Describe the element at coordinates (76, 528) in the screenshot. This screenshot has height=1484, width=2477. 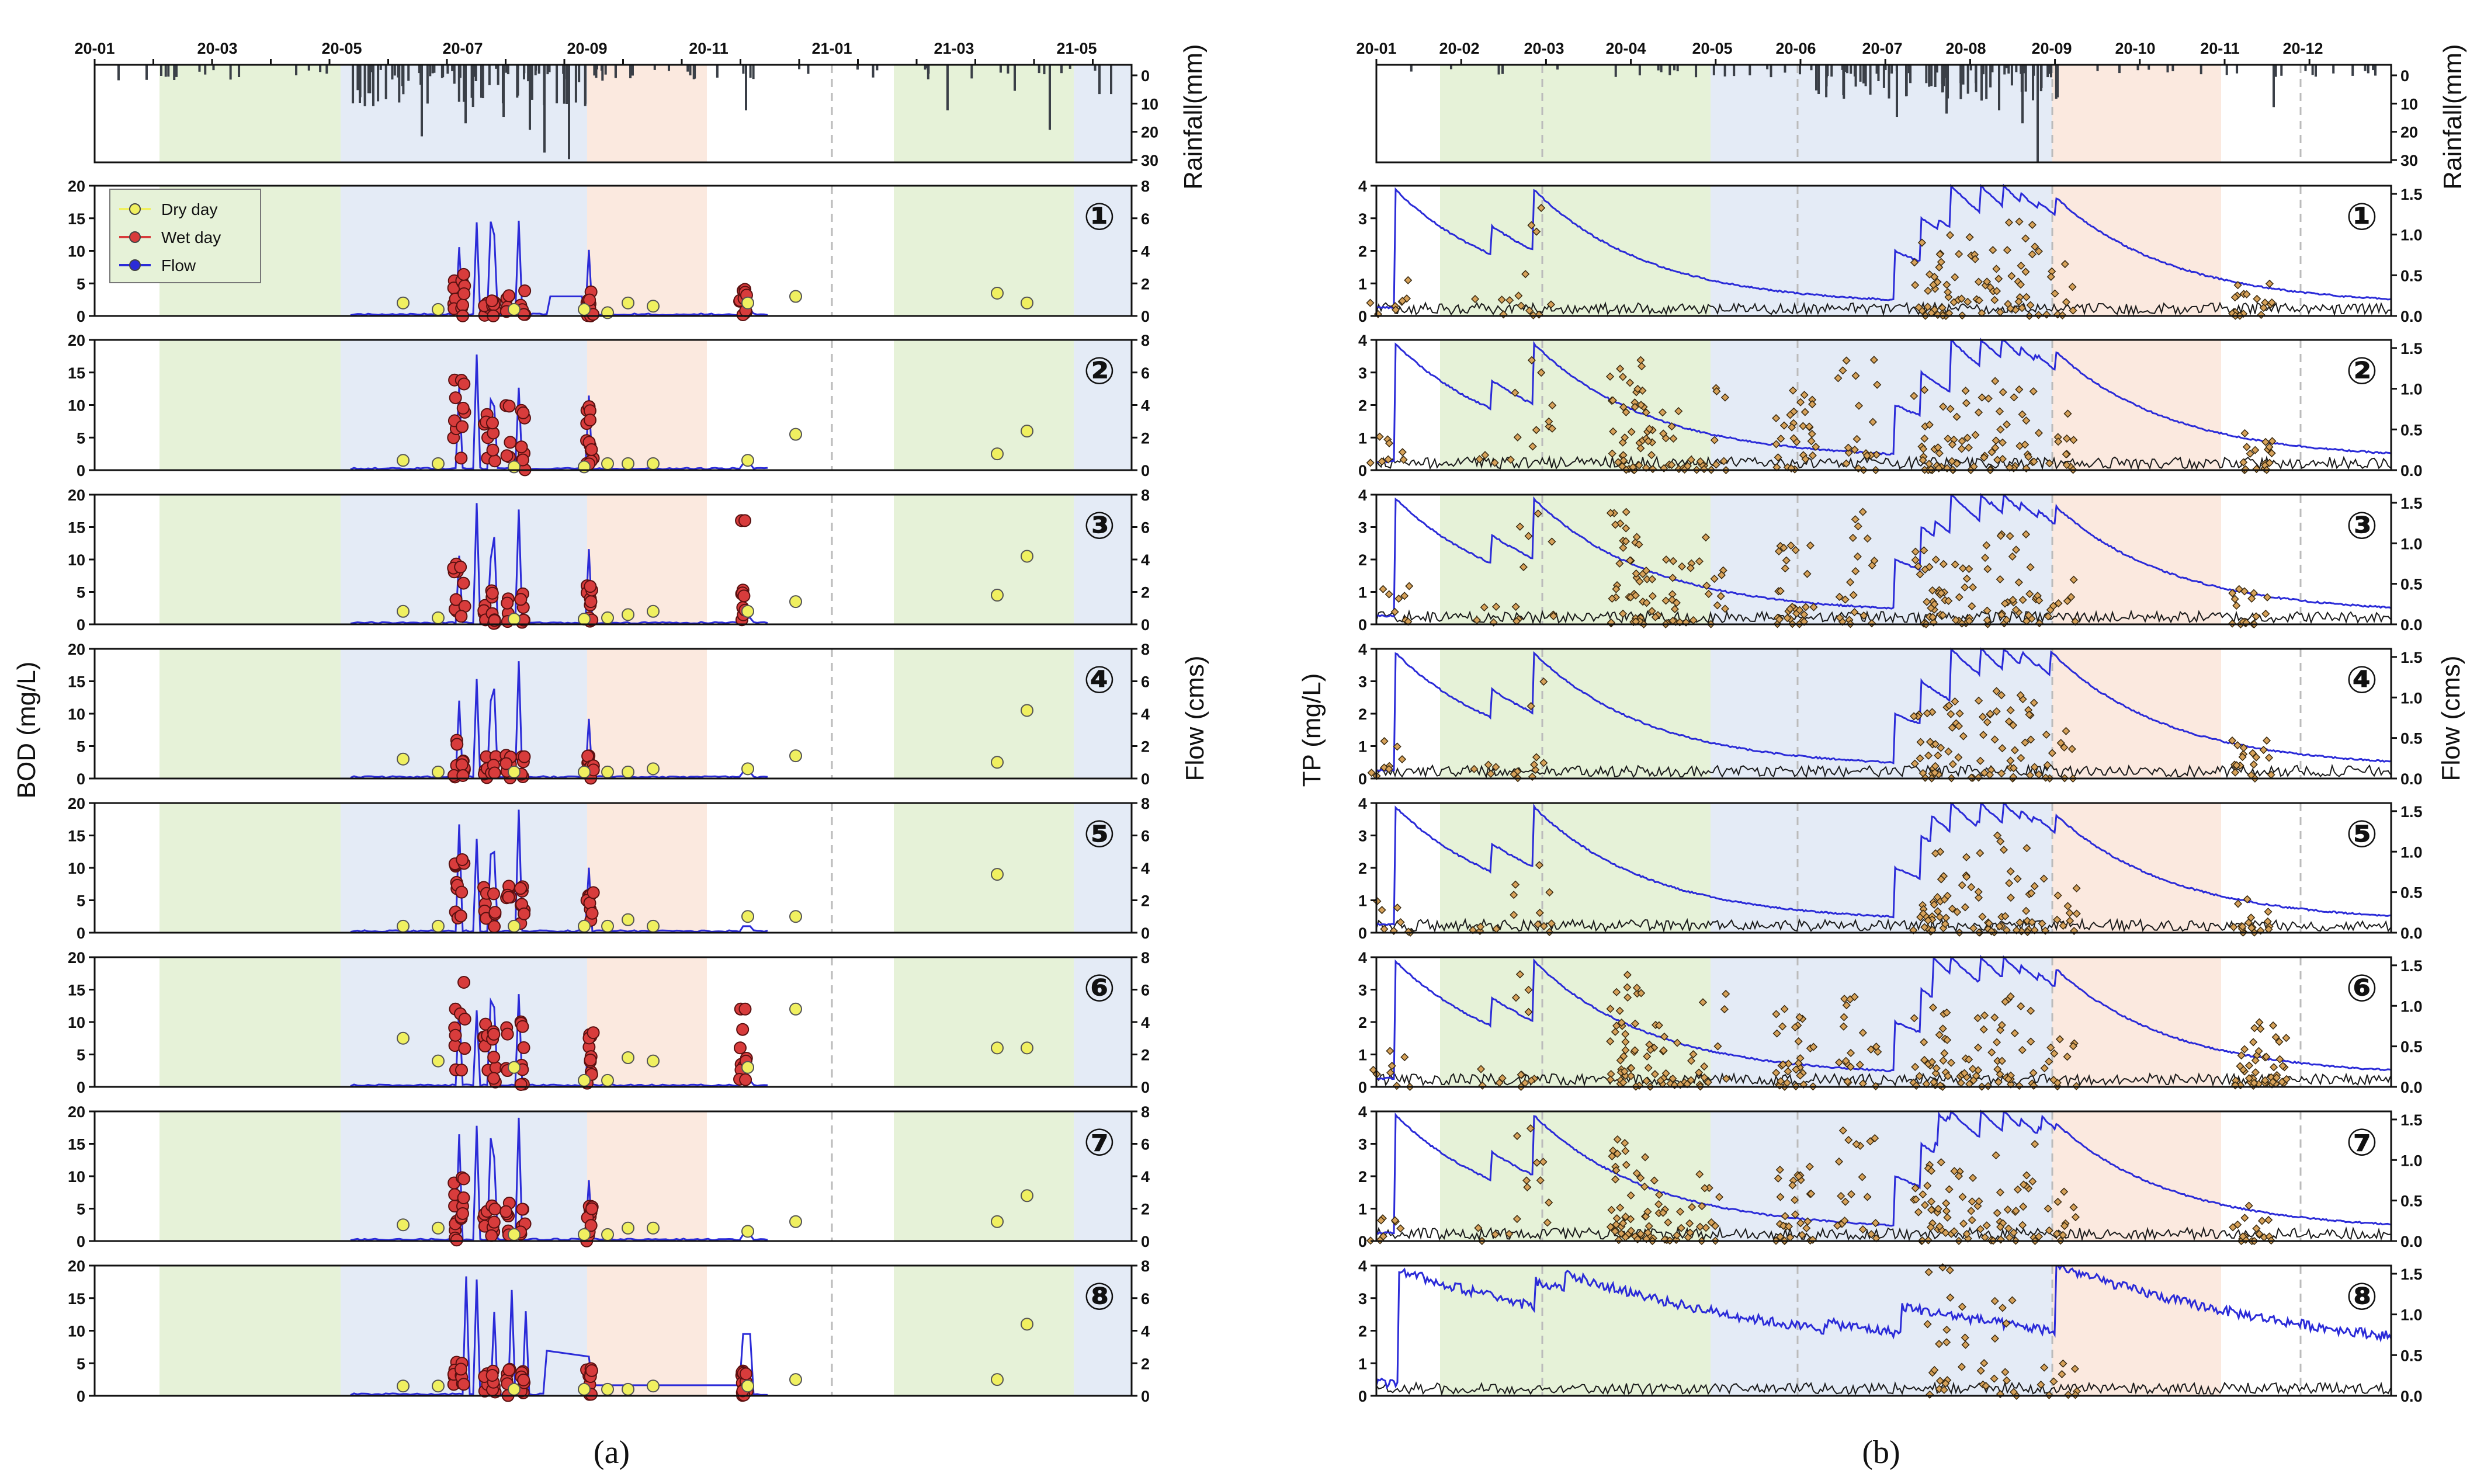
I see `panel-a-site-3-y-tick-label: 15` at that location.